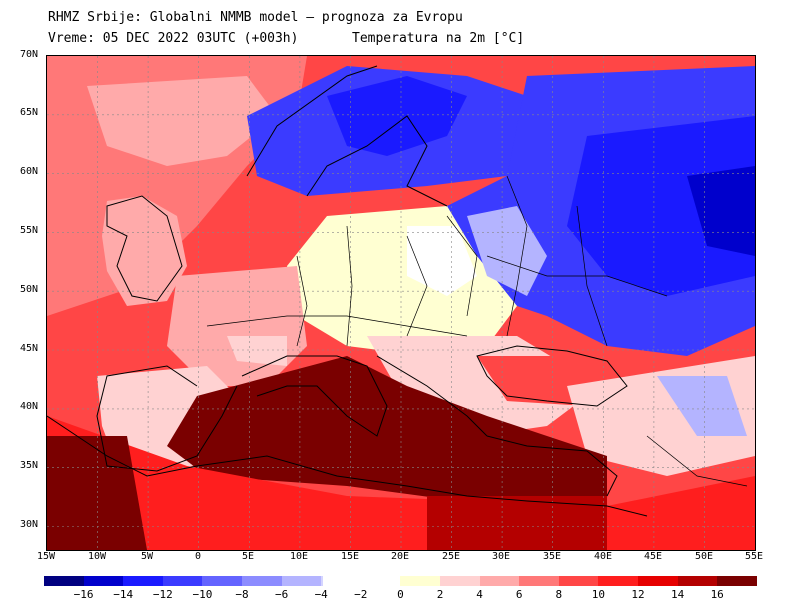  What do you see at coordinates (97, 556) in the screenshot?
I see `lon-label-10w: 10W` at bounding box center [97, 556].